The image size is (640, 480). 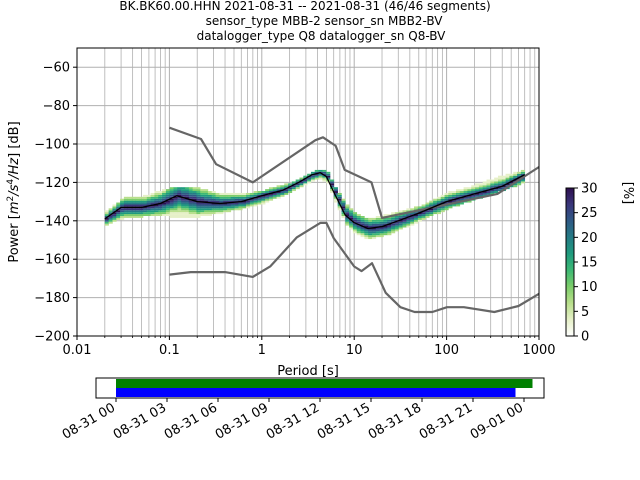 What do you see at coordinates (56, 106) in the screenshot?
I see `y-tick-label: −80` at bounding box center [56, 106].